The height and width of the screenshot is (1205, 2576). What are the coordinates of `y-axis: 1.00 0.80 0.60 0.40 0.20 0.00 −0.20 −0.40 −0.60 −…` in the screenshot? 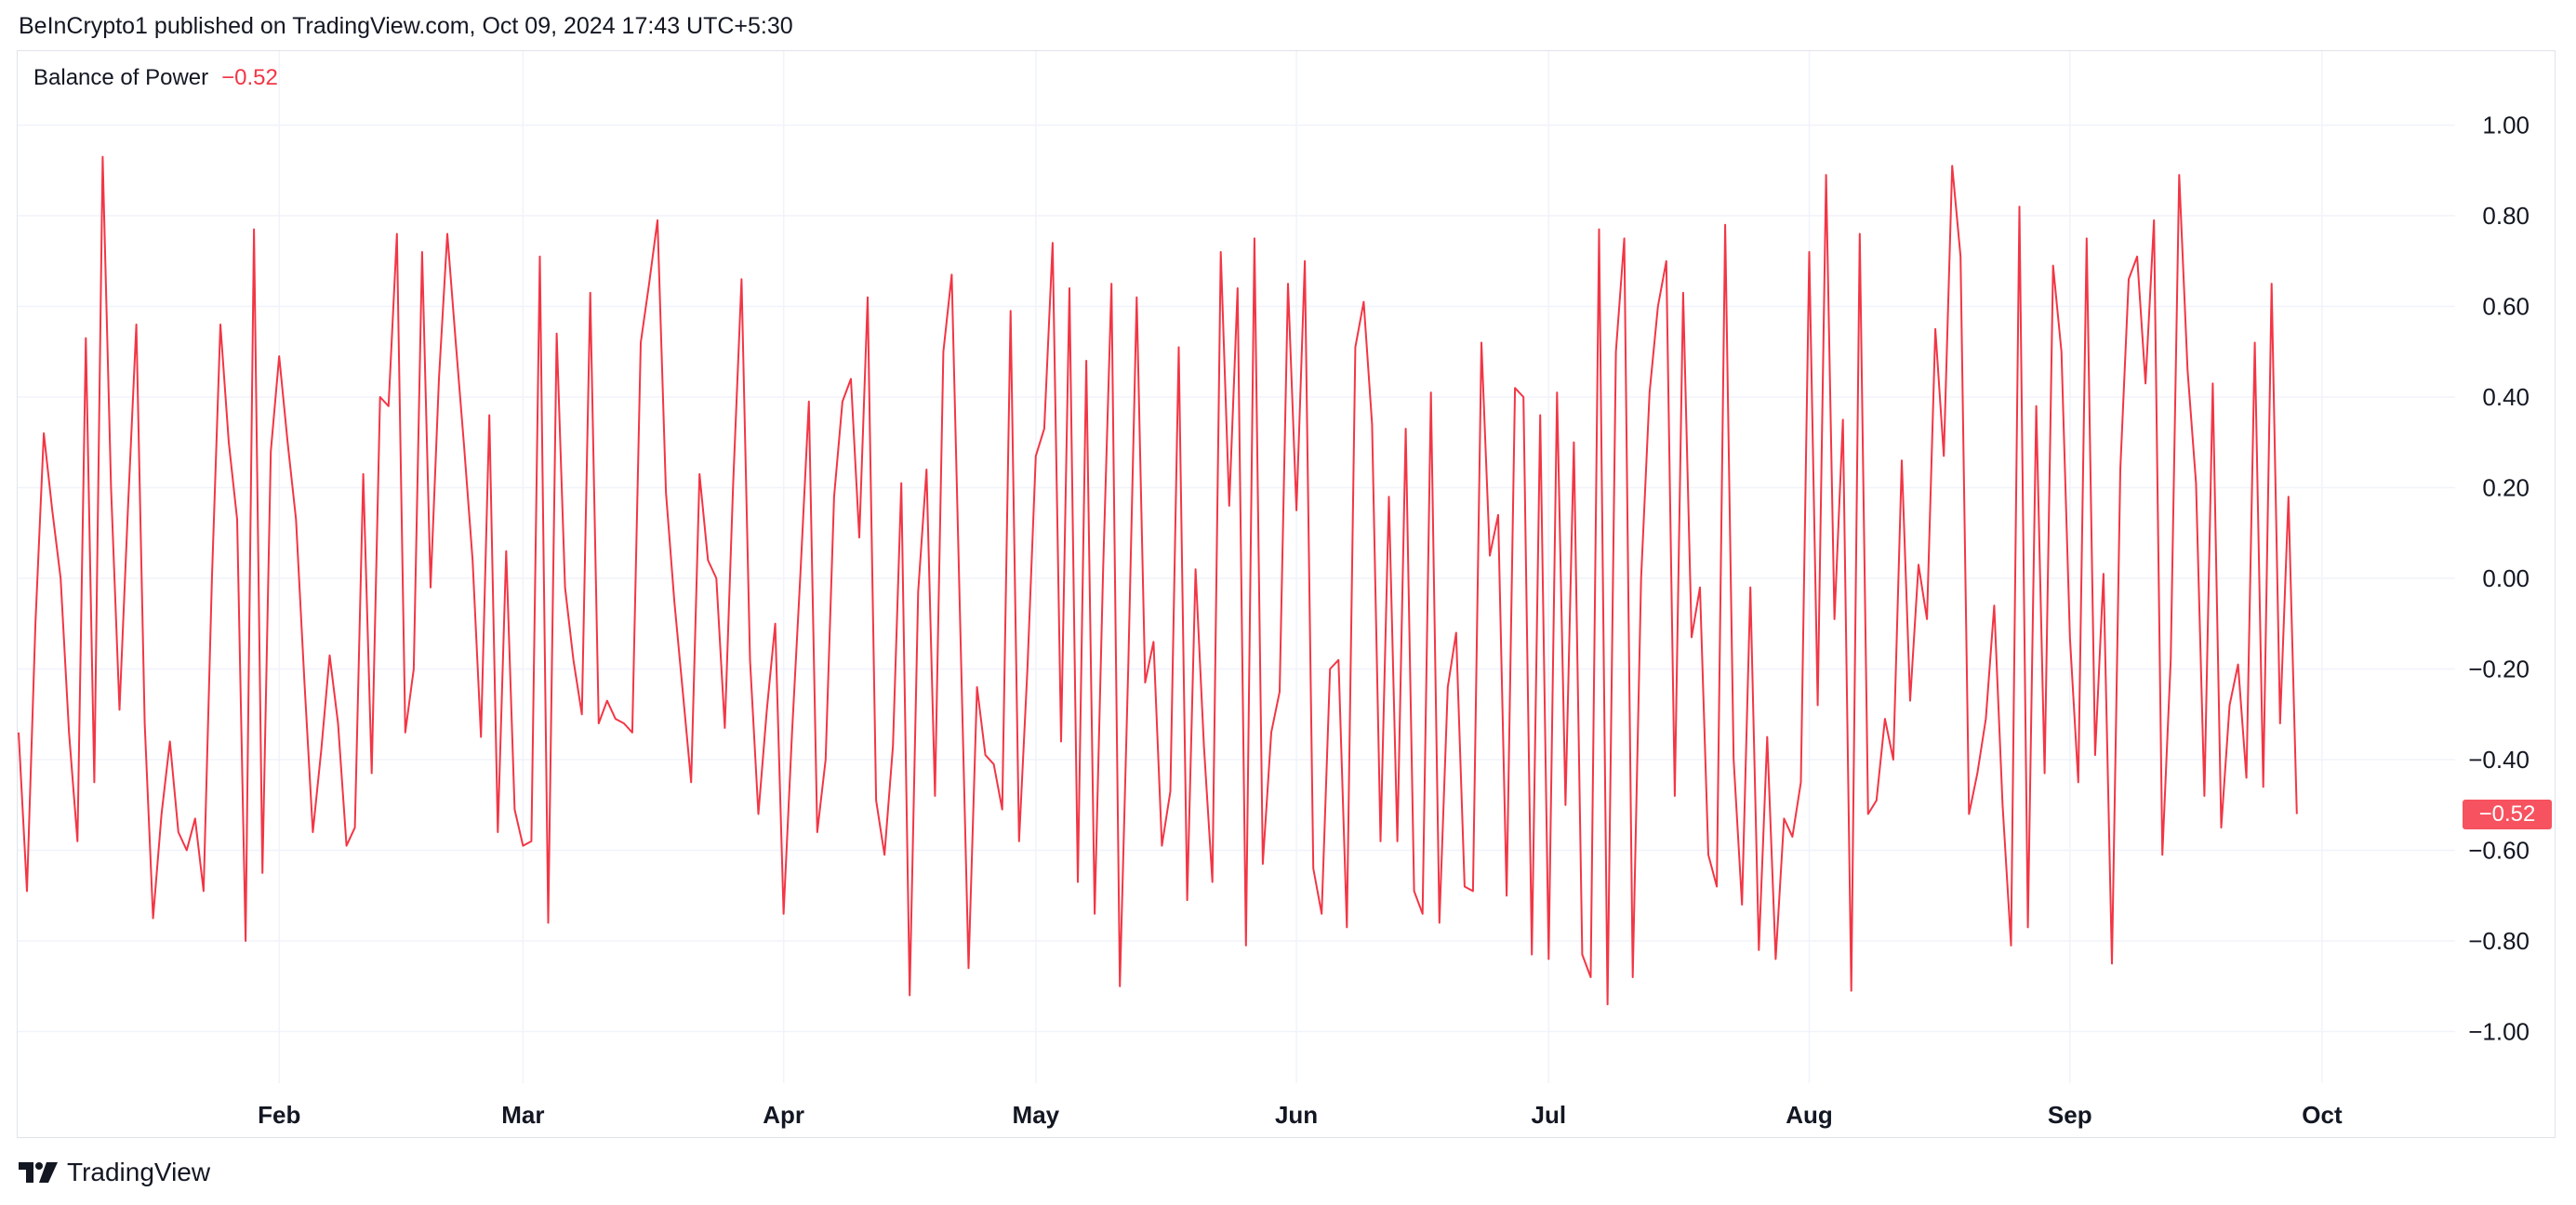 It's located at (2499, 579).